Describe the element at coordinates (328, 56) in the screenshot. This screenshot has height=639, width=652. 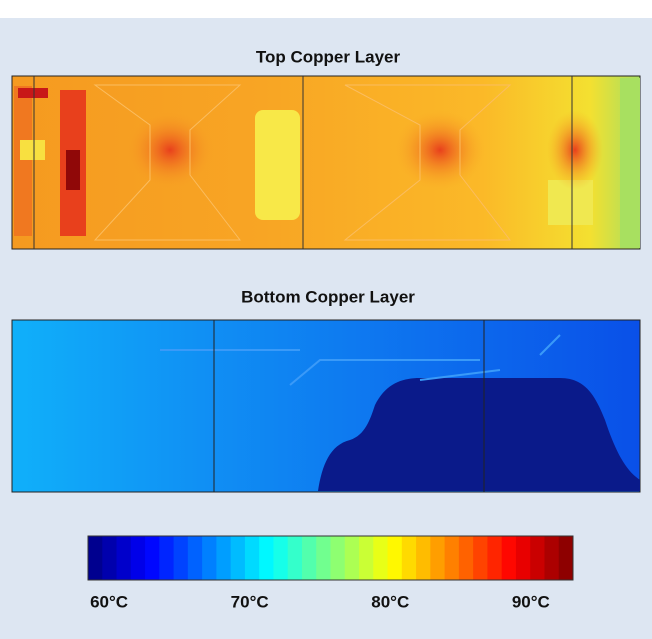
I see `panel-title: Top Copper Layer` at that location.